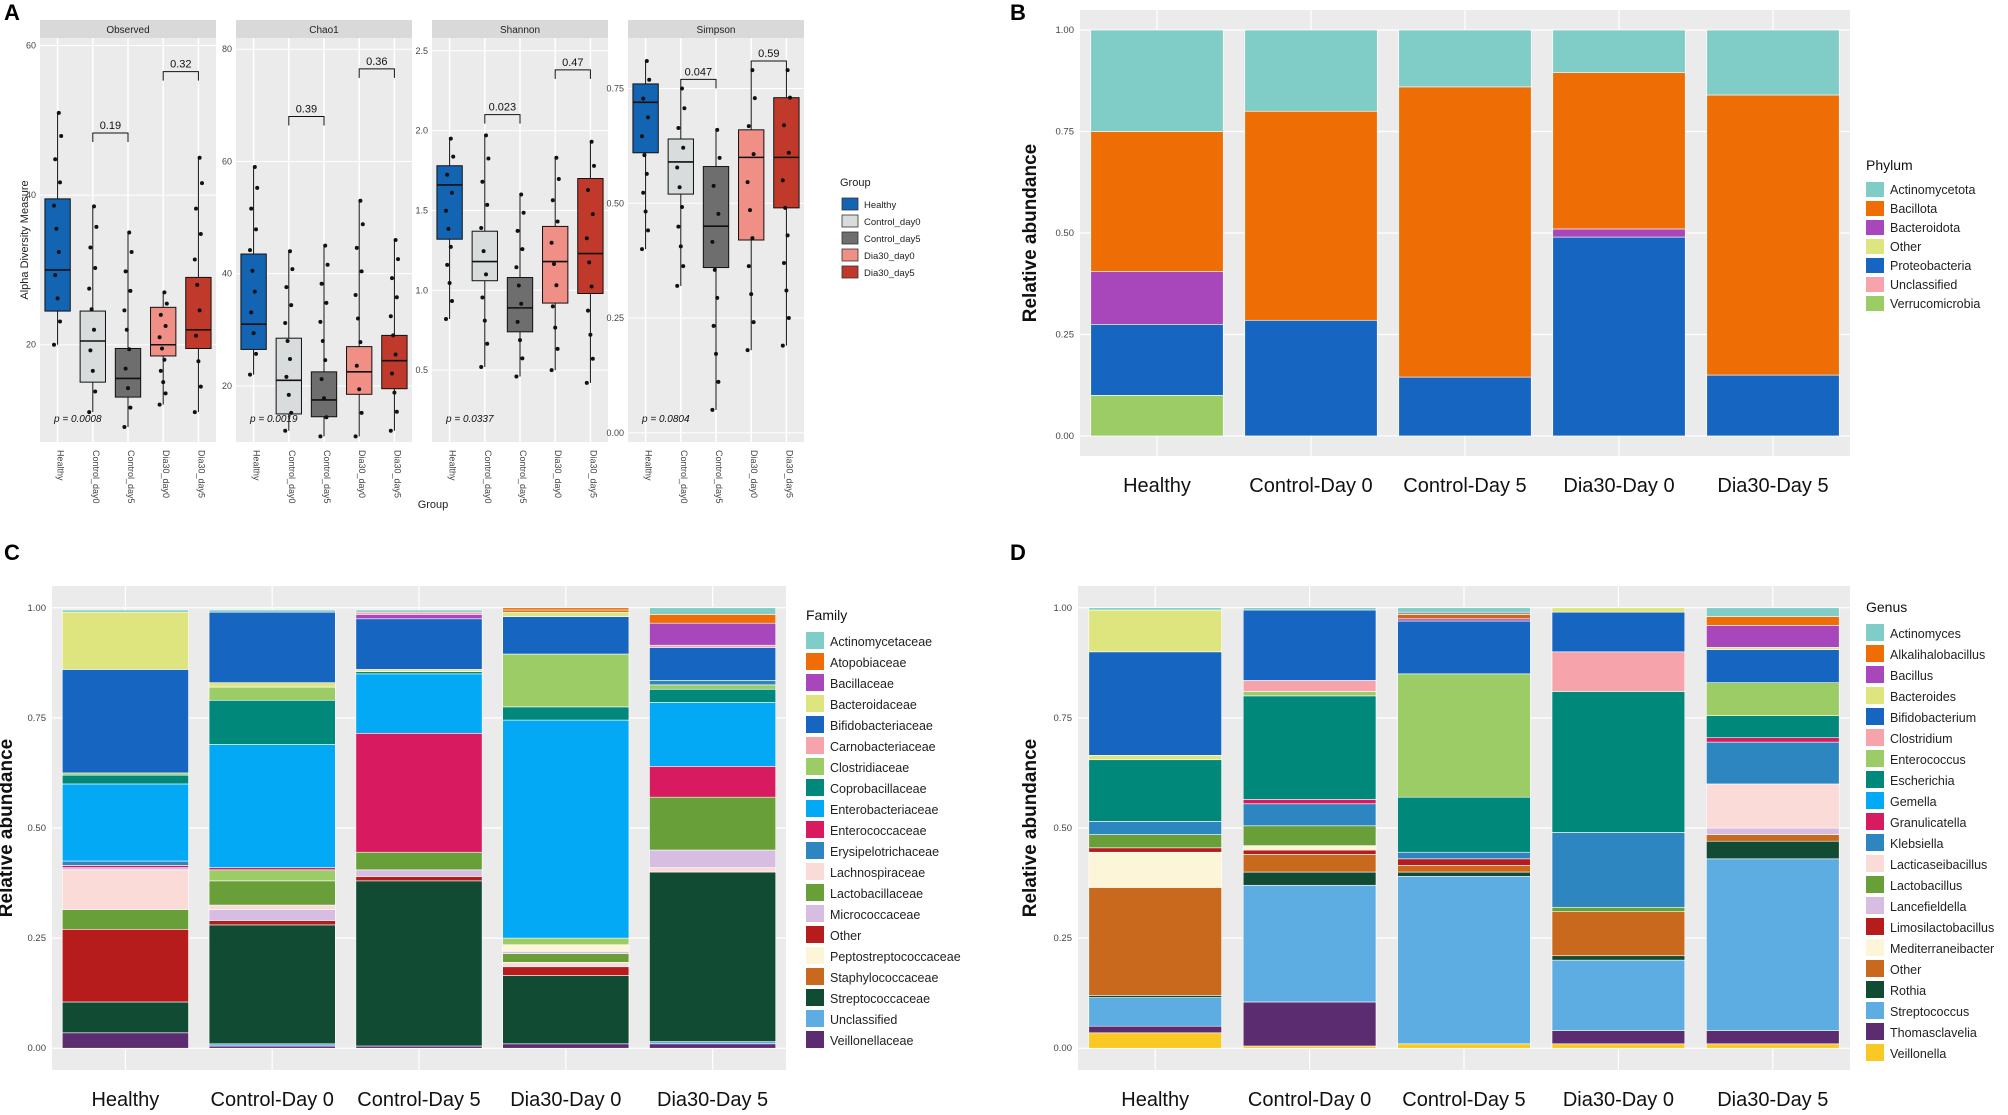  I want to click on y-tick-label: 2.5, so click(421, 51).